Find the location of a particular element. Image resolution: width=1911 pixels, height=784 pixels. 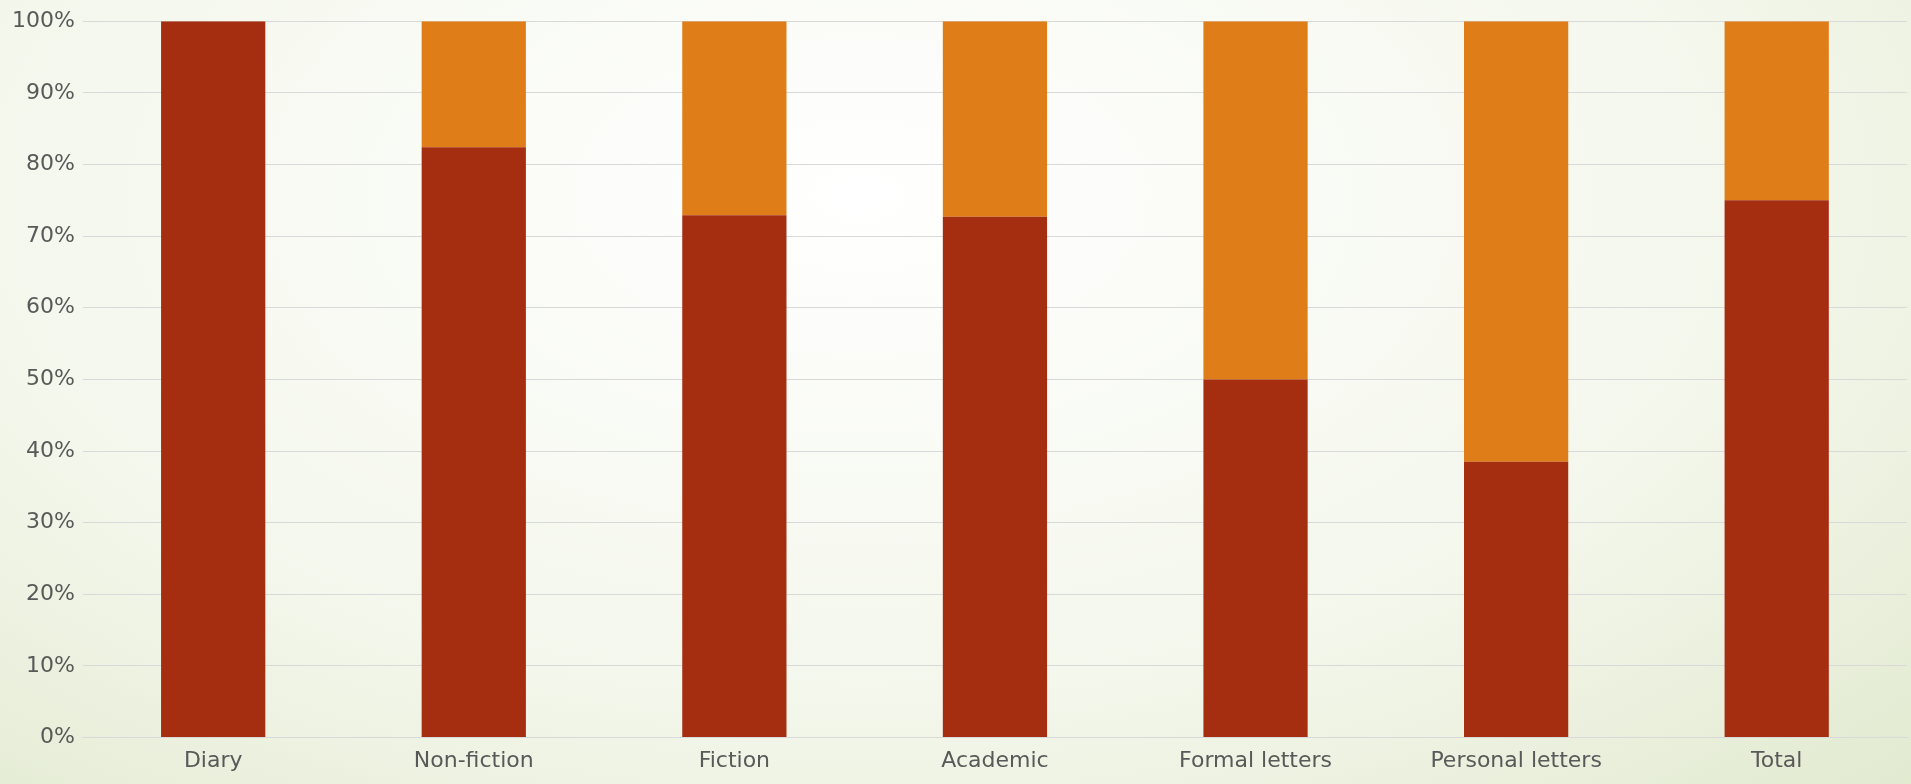

x-tick-label: Total is located at coordinates (1776, 759).